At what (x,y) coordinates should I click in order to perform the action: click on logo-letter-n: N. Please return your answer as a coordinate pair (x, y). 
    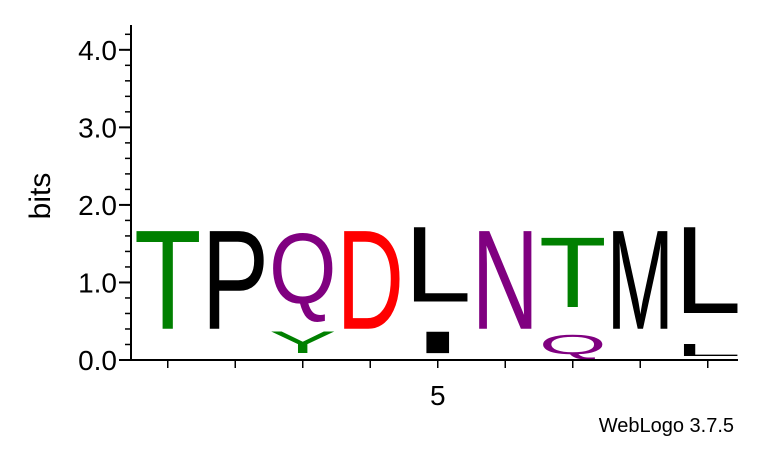
    Looking at the image, I should click on (505, 280).